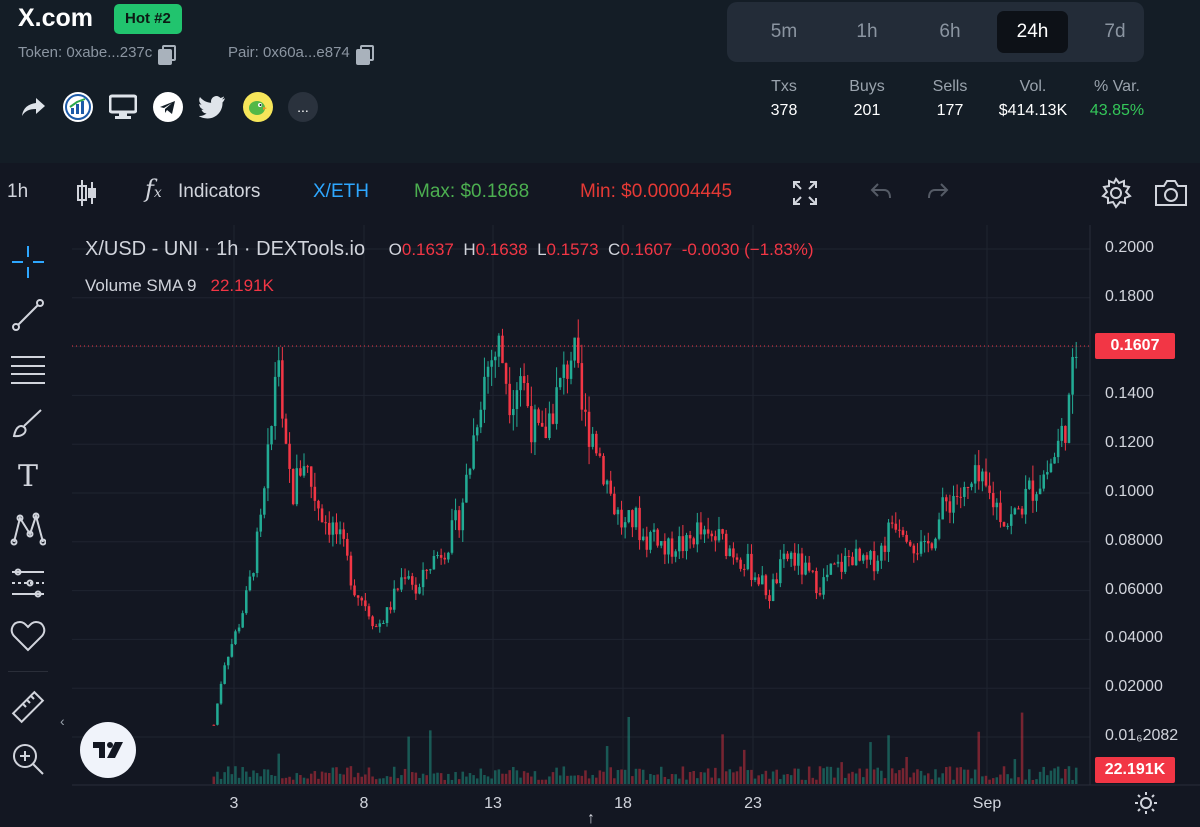 The image size is (1200, 827). Describe the element at coordinates (258, 107) in the screenshot. I see `parrot-logo-icon` at that location.